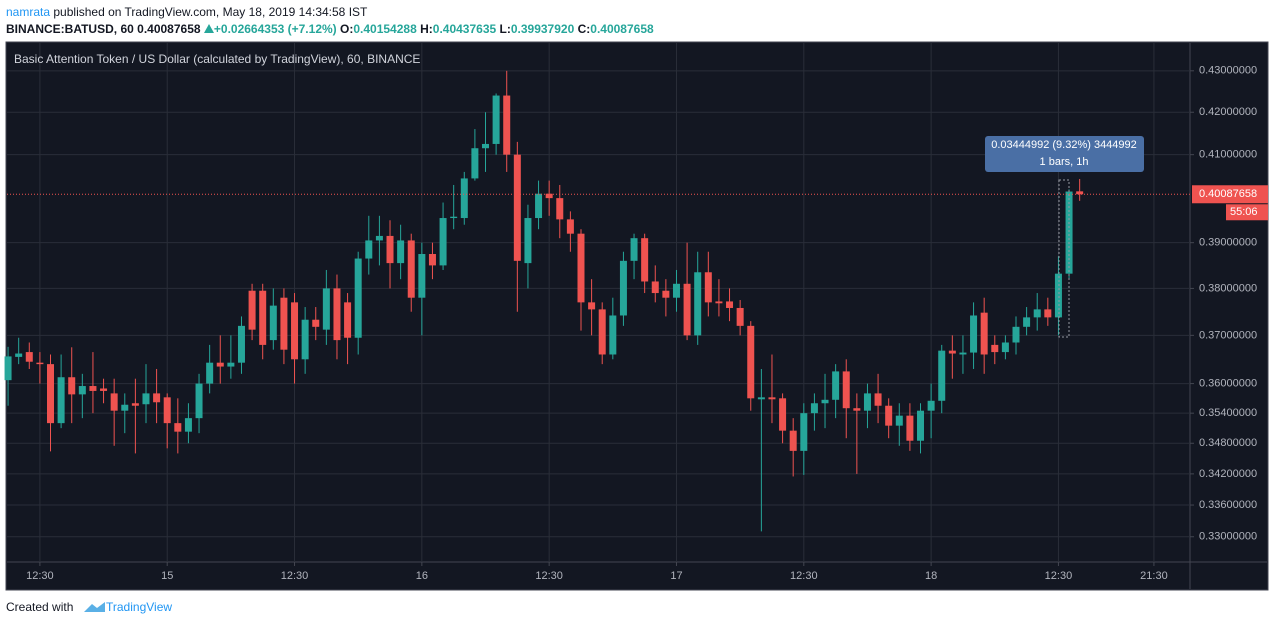 The width and height of the screenshot is (1274, 626). Describe the element at coordinates (28, 12) in the screenshot. I see `author: namrata` at that location.